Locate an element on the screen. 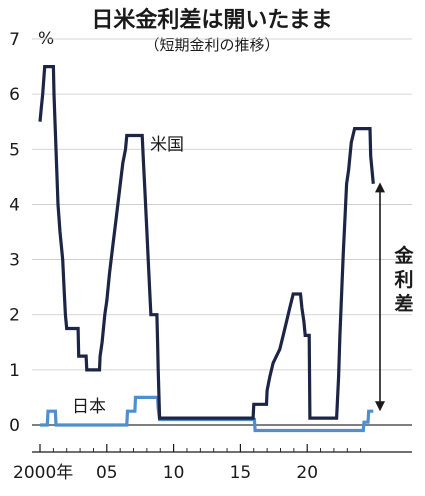 Image resolution: width=425 pixels, height=496 pixels. spread-label-char: 金 is located at coordinates (403, 255).